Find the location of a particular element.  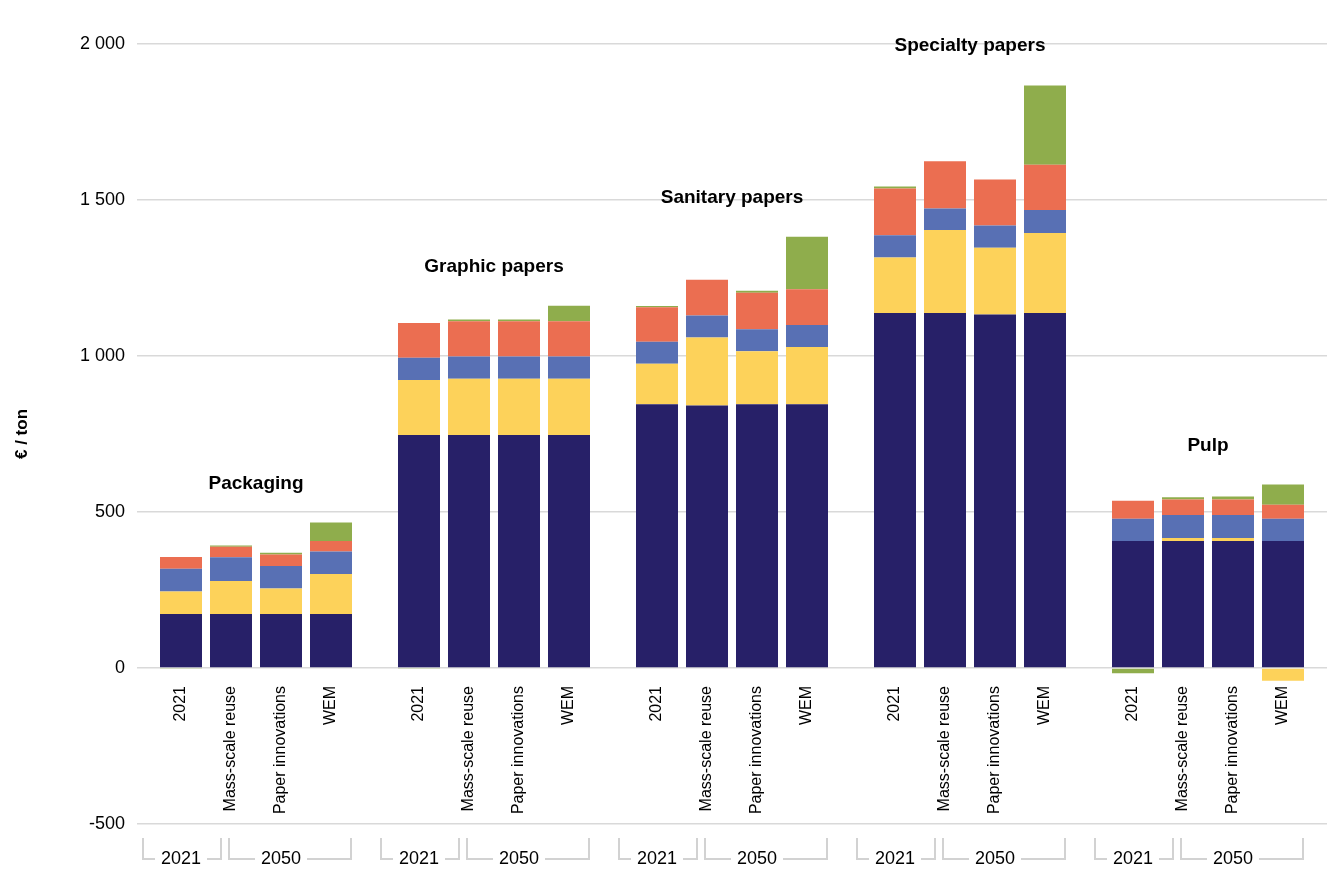

text: Graphic papers is located at coordinates (494, 265).